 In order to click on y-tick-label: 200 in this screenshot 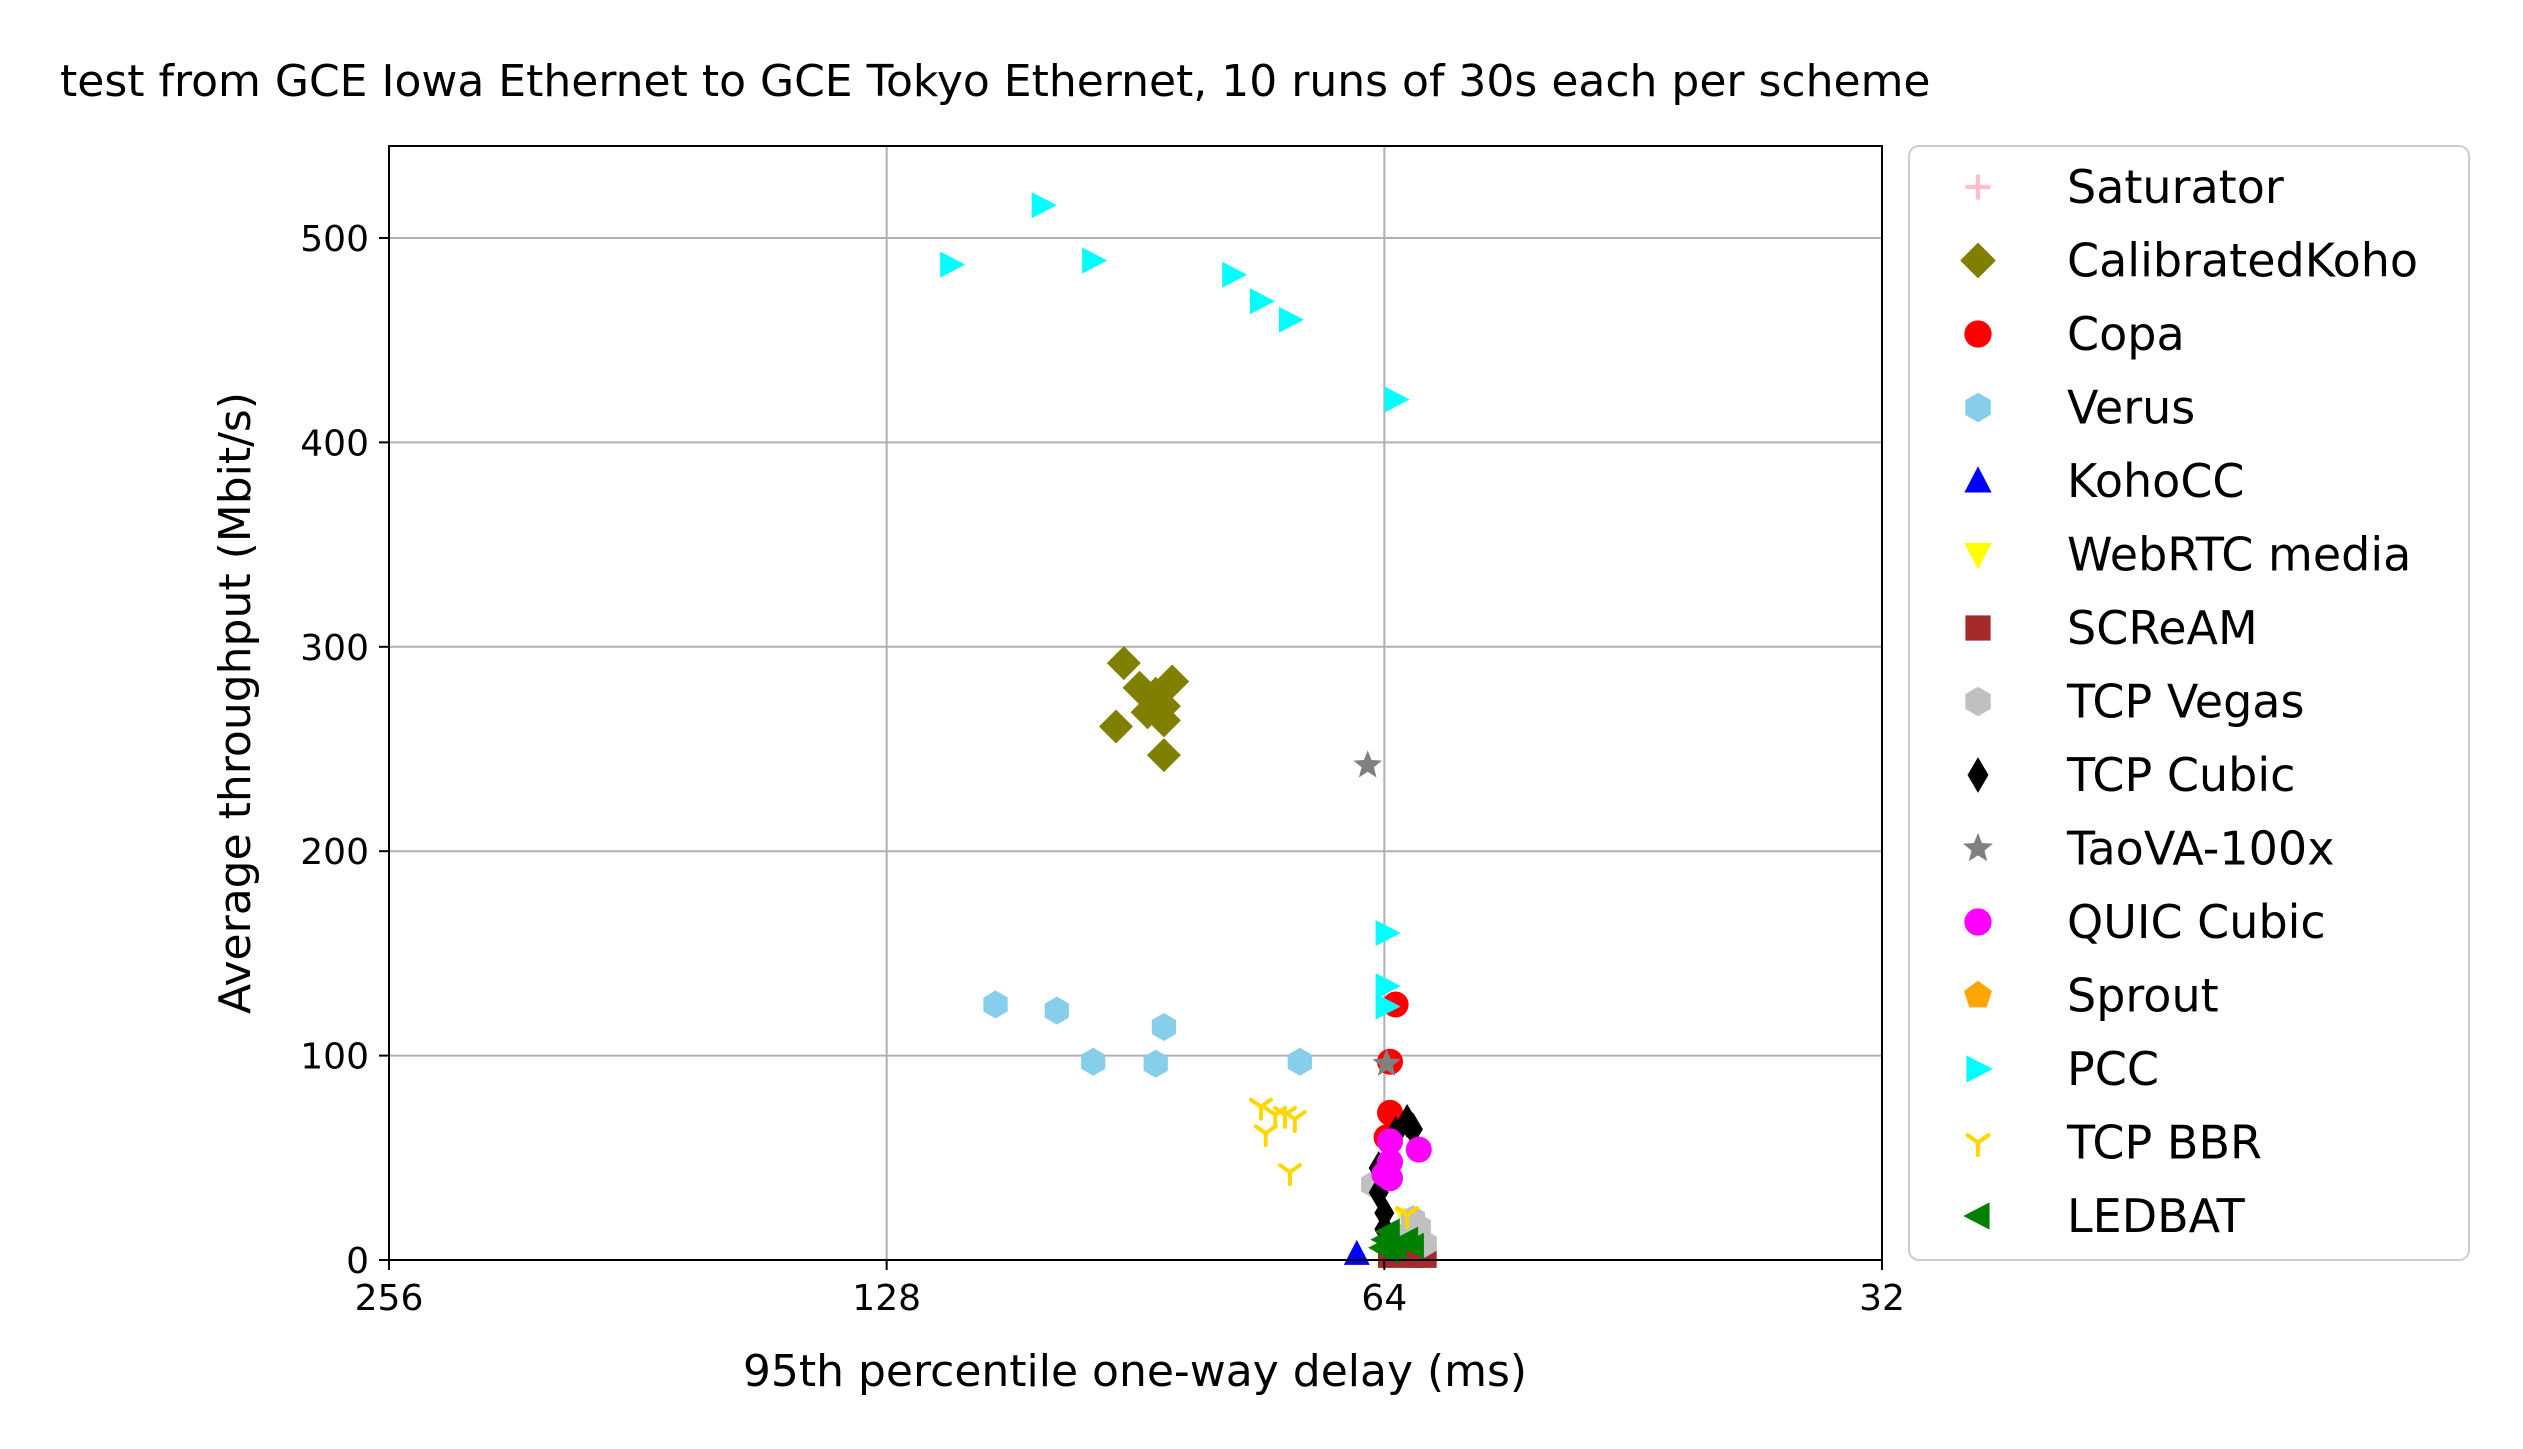, I will do `click(334, 852)`.